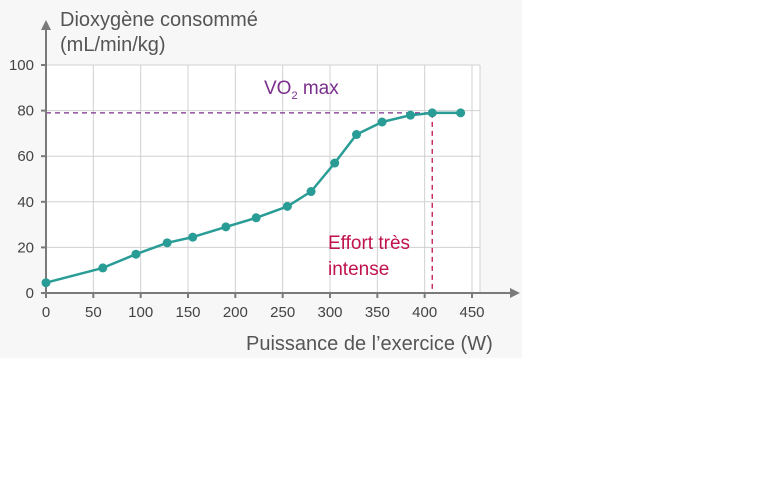  I want to click on y-axis-title-line1: Dioxygène consommé, so click(159, 20).